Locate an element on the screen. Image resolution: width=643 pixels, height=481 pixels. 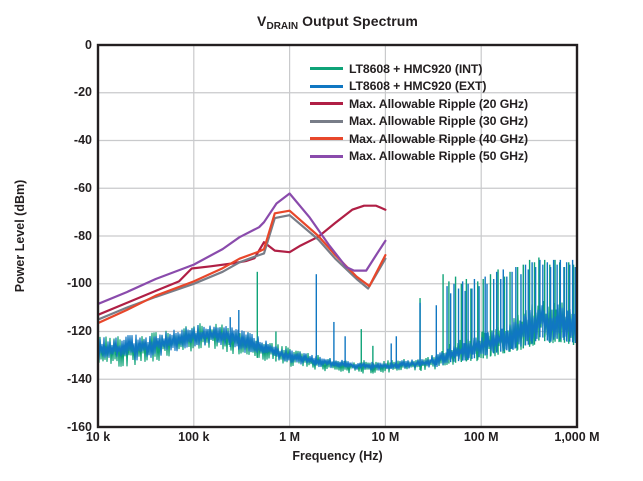
x-tick-label: 10 M is located at coordinates (385, 437).